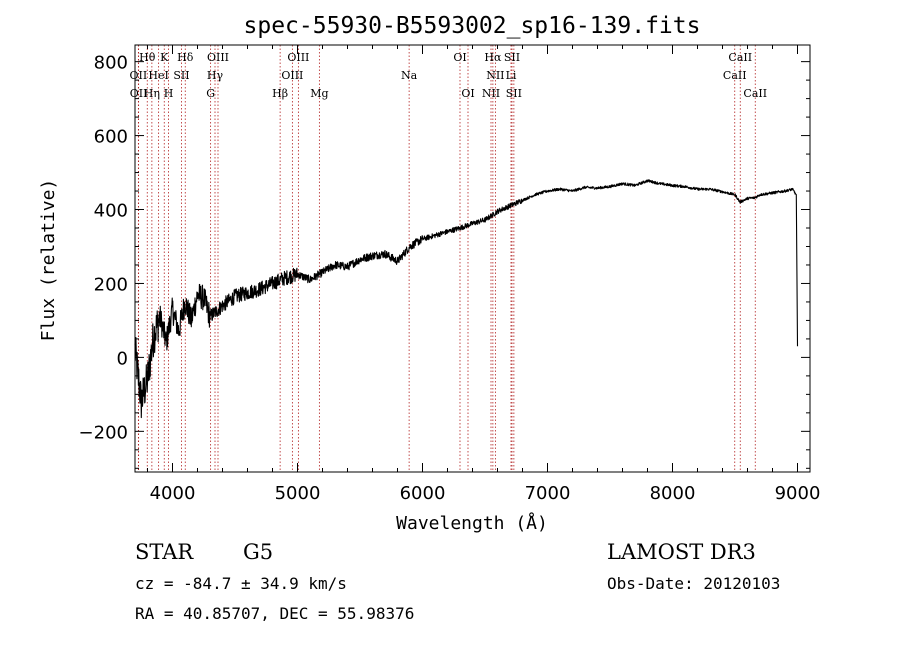  I want to click on observation-date: Obs-Date: 20120103, so click(694, 583).